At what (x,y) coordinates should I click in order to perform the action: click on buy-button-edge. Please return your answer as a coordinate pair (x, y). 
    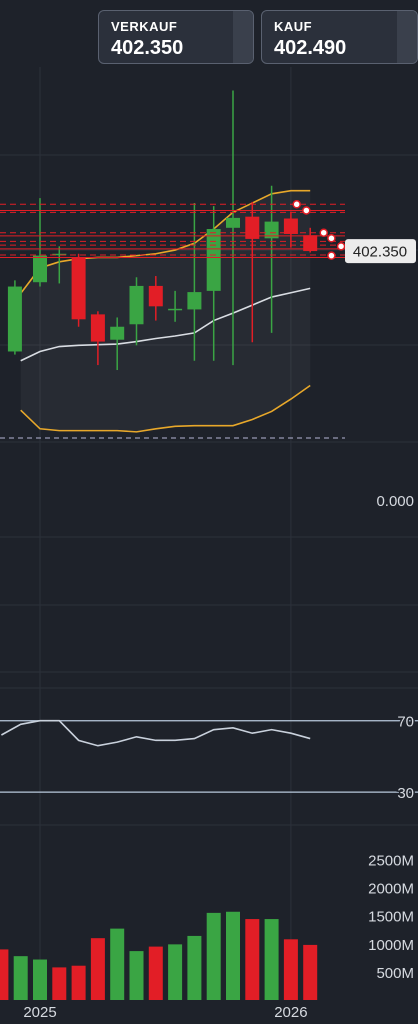
    Looking at the image, I should click on (407, 37).